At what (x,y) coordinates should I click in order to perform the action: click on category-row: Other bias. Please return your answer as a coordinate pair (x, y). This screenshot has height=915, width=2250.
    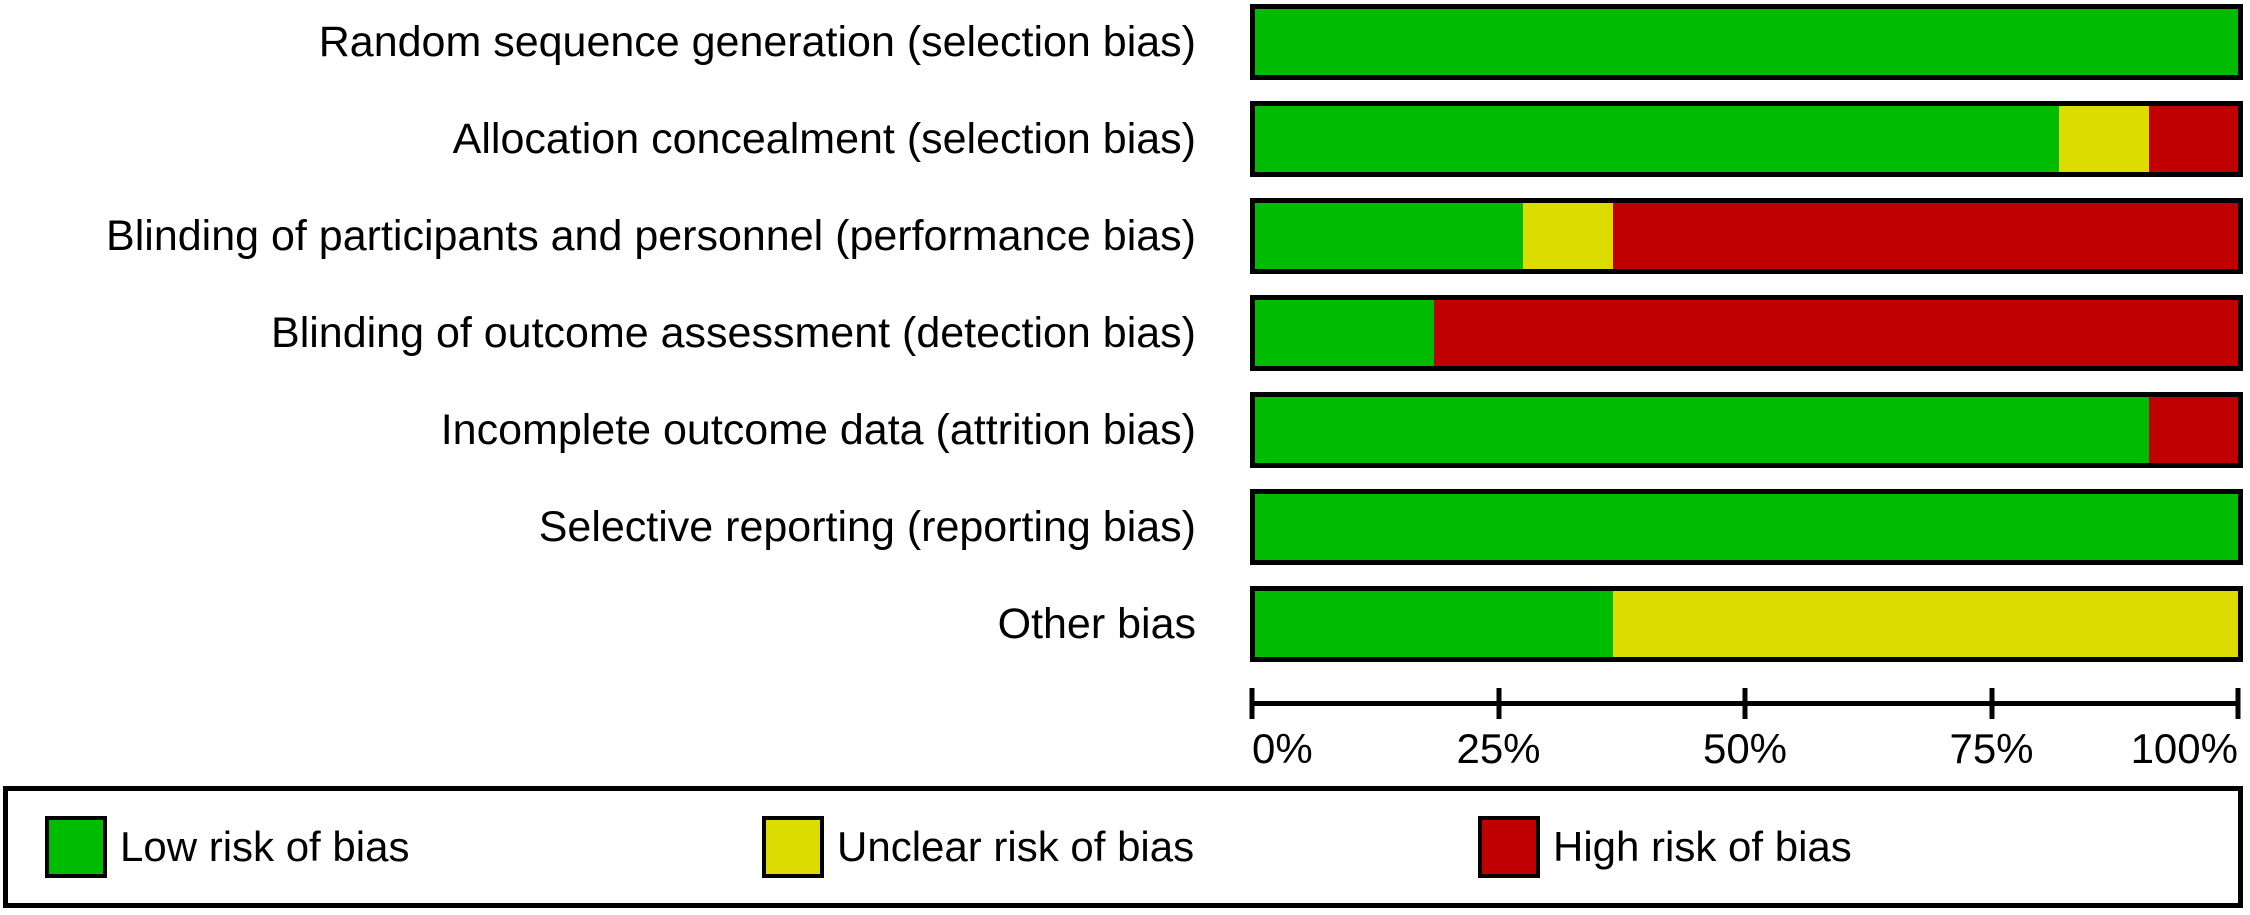
    Looking at the image, I should click on (1125, 624).